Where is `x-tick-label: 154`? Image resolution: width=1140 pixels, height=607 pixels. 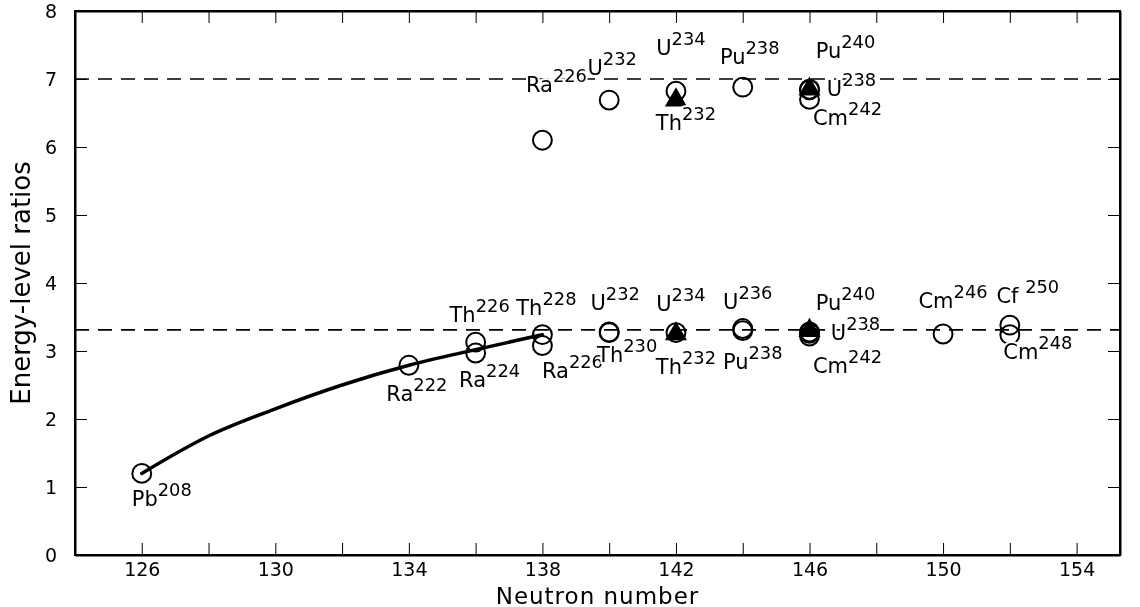 x-tick-label: 154 is located at coordinates (1077, 569).